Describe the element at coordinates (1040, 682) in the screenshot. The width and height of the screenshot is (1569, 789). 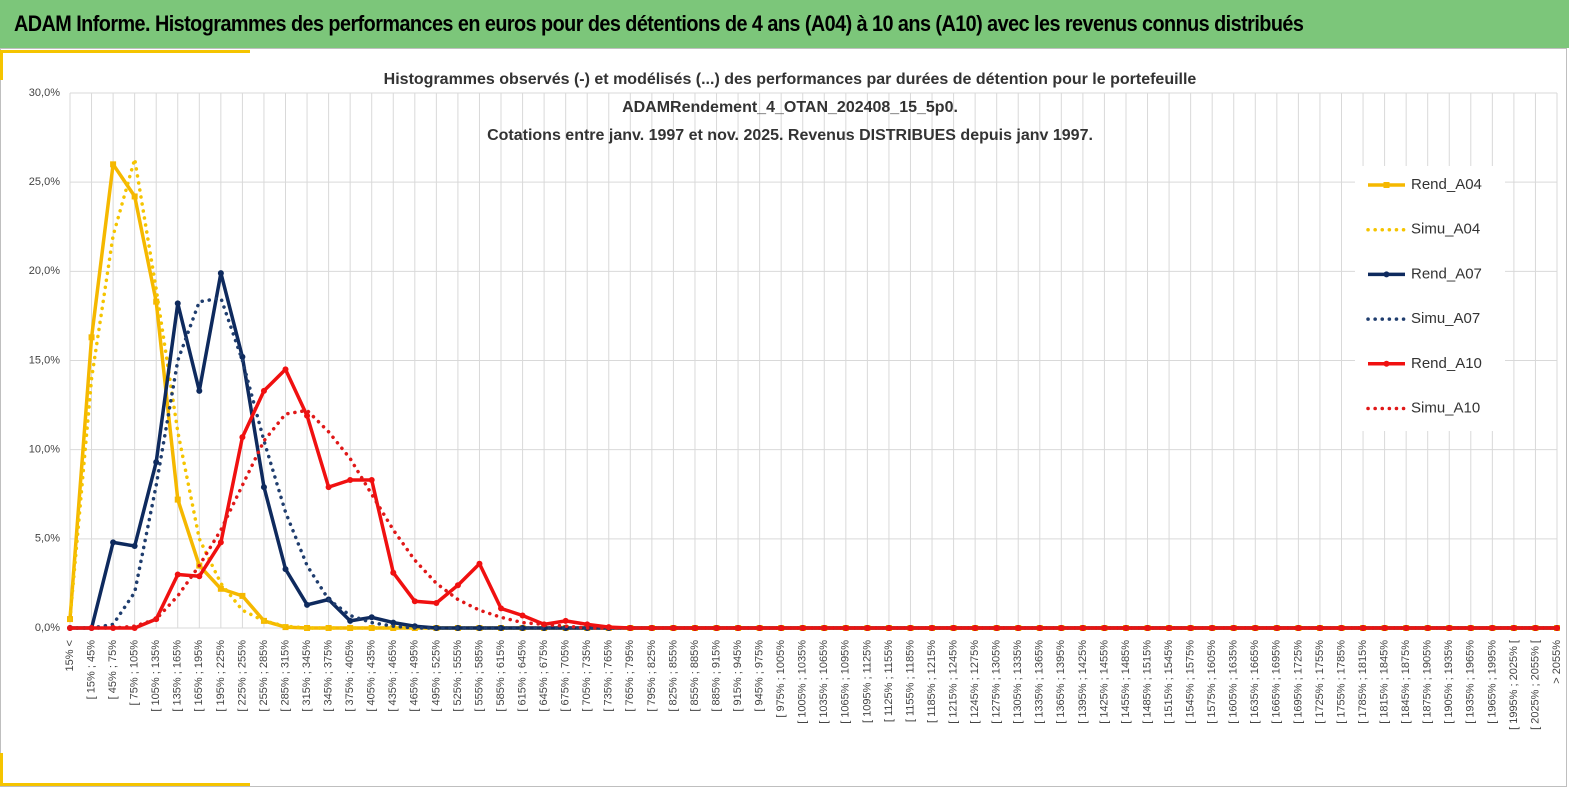
I see `x-tick-label: [ 1335% ; 1365%` at that location.